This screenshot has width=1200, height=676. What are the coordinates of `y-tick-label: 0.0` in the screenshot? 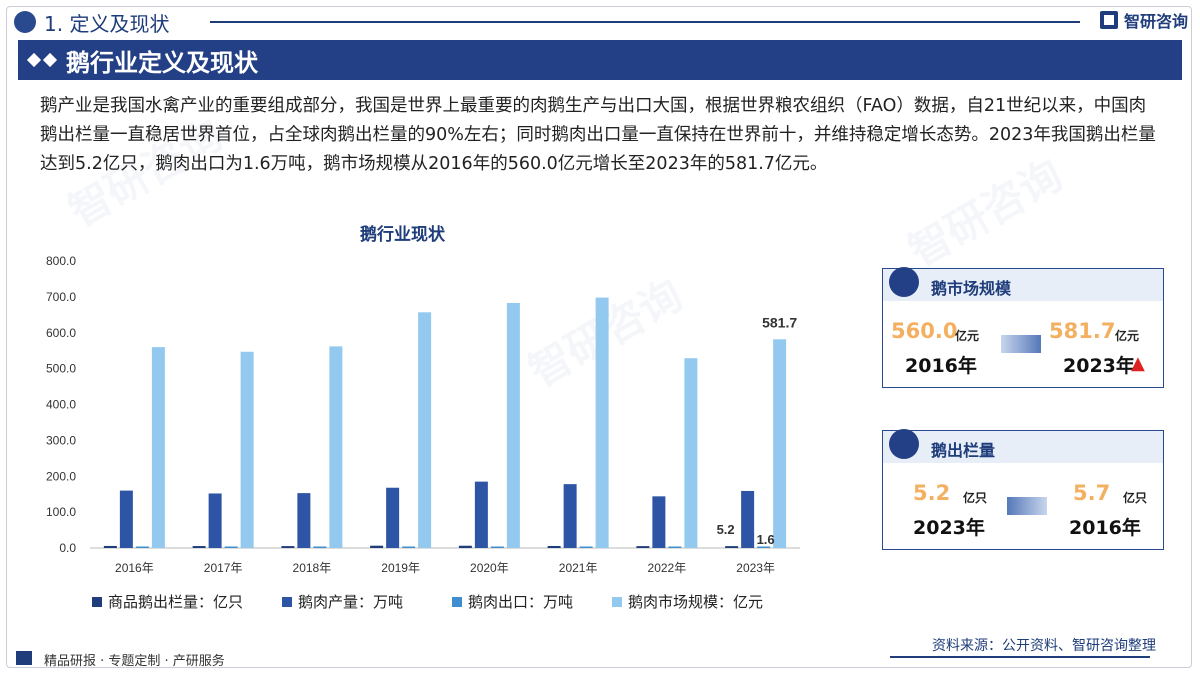 It's located at (67, 548).